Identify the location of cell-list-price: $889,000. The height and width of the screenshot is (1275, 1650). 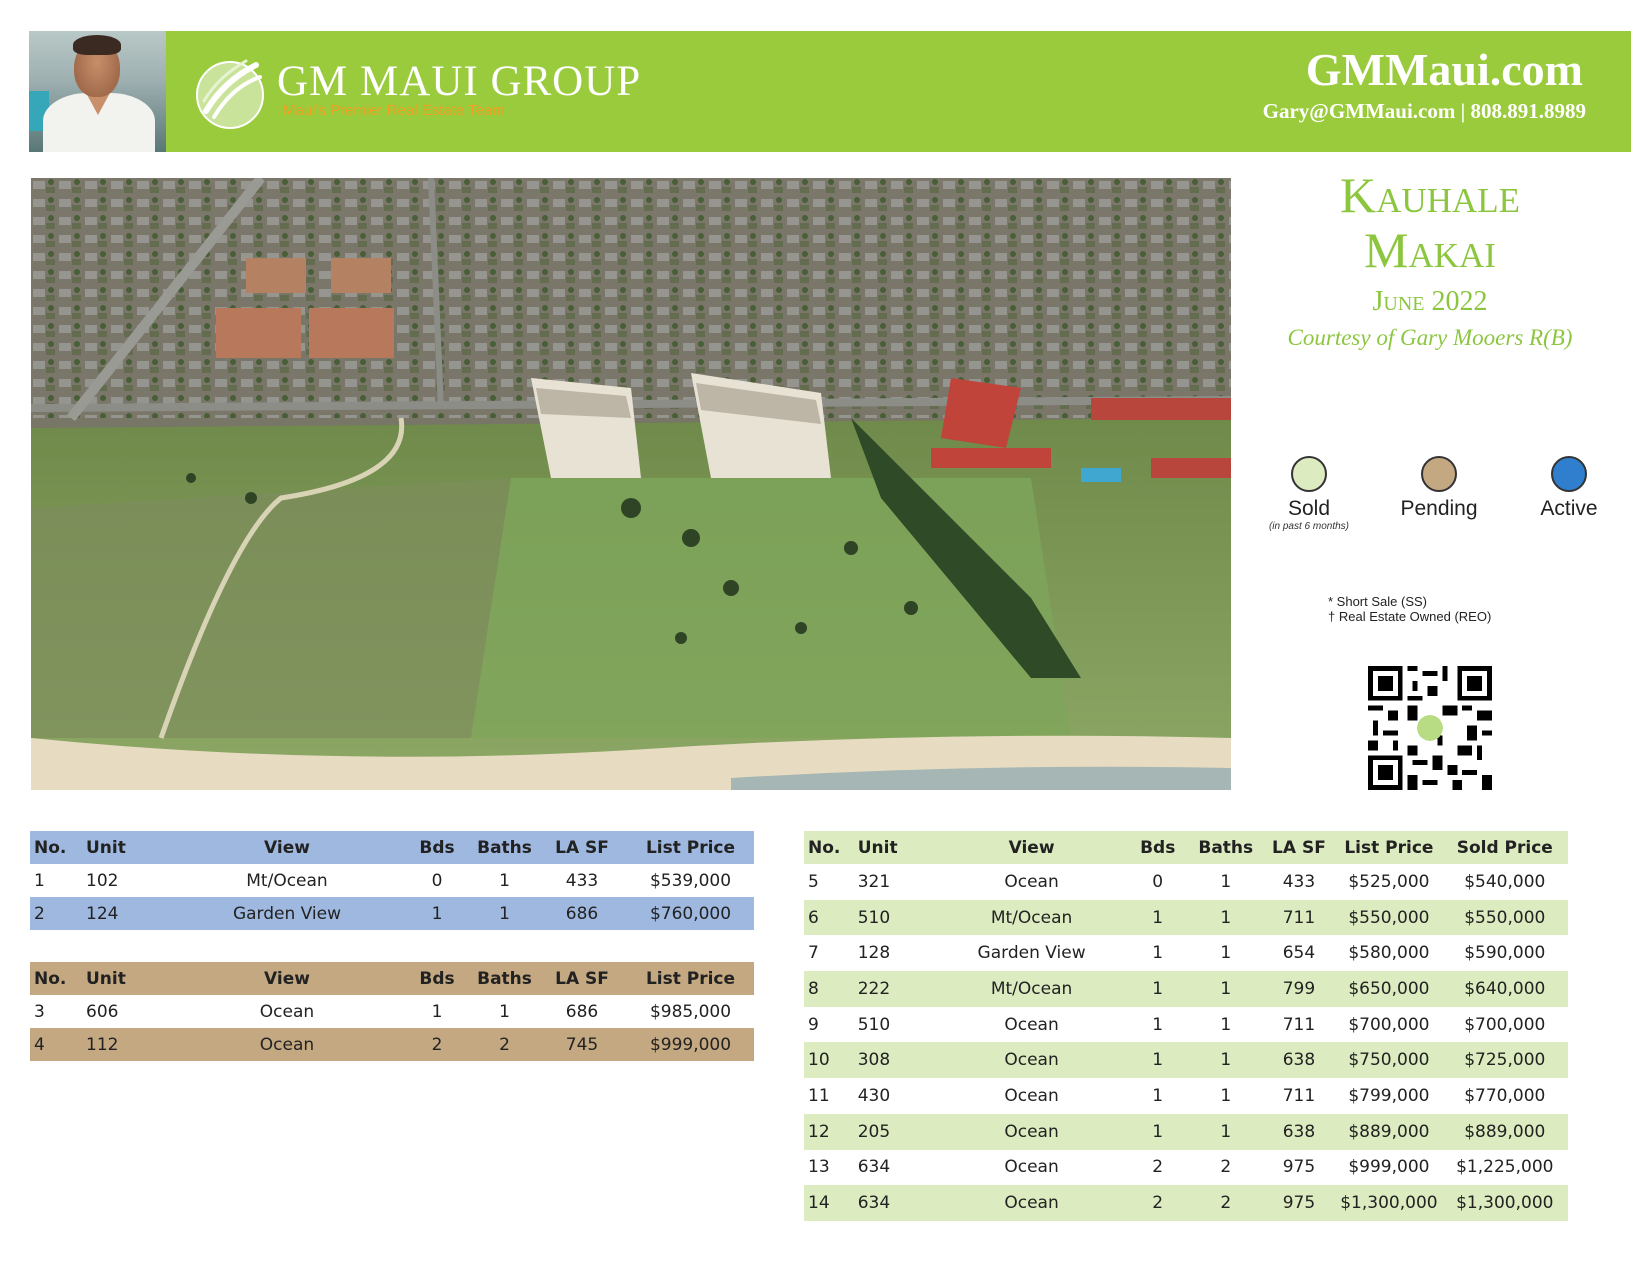
(1389, 1131).